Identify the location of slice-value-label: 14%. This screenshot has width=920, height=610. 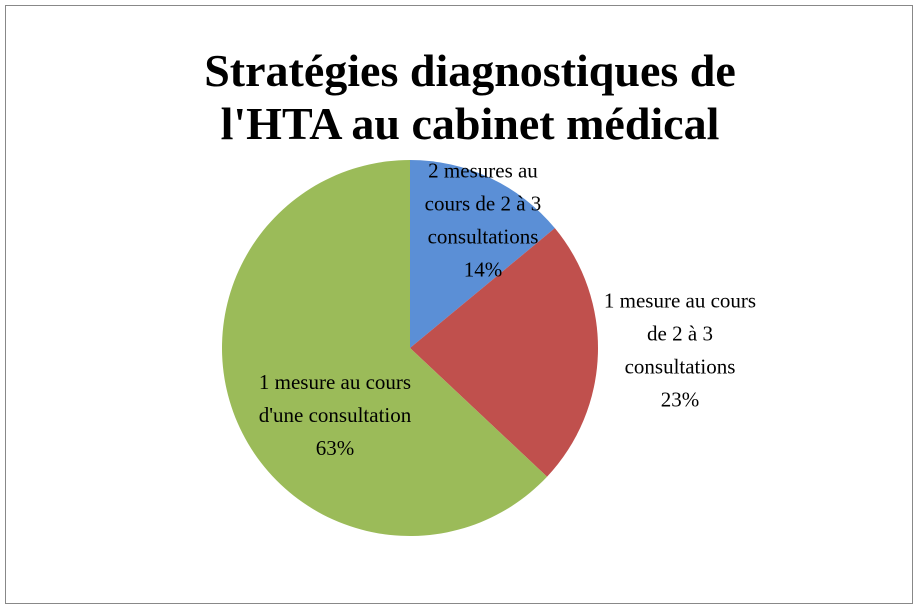
(483, 269).